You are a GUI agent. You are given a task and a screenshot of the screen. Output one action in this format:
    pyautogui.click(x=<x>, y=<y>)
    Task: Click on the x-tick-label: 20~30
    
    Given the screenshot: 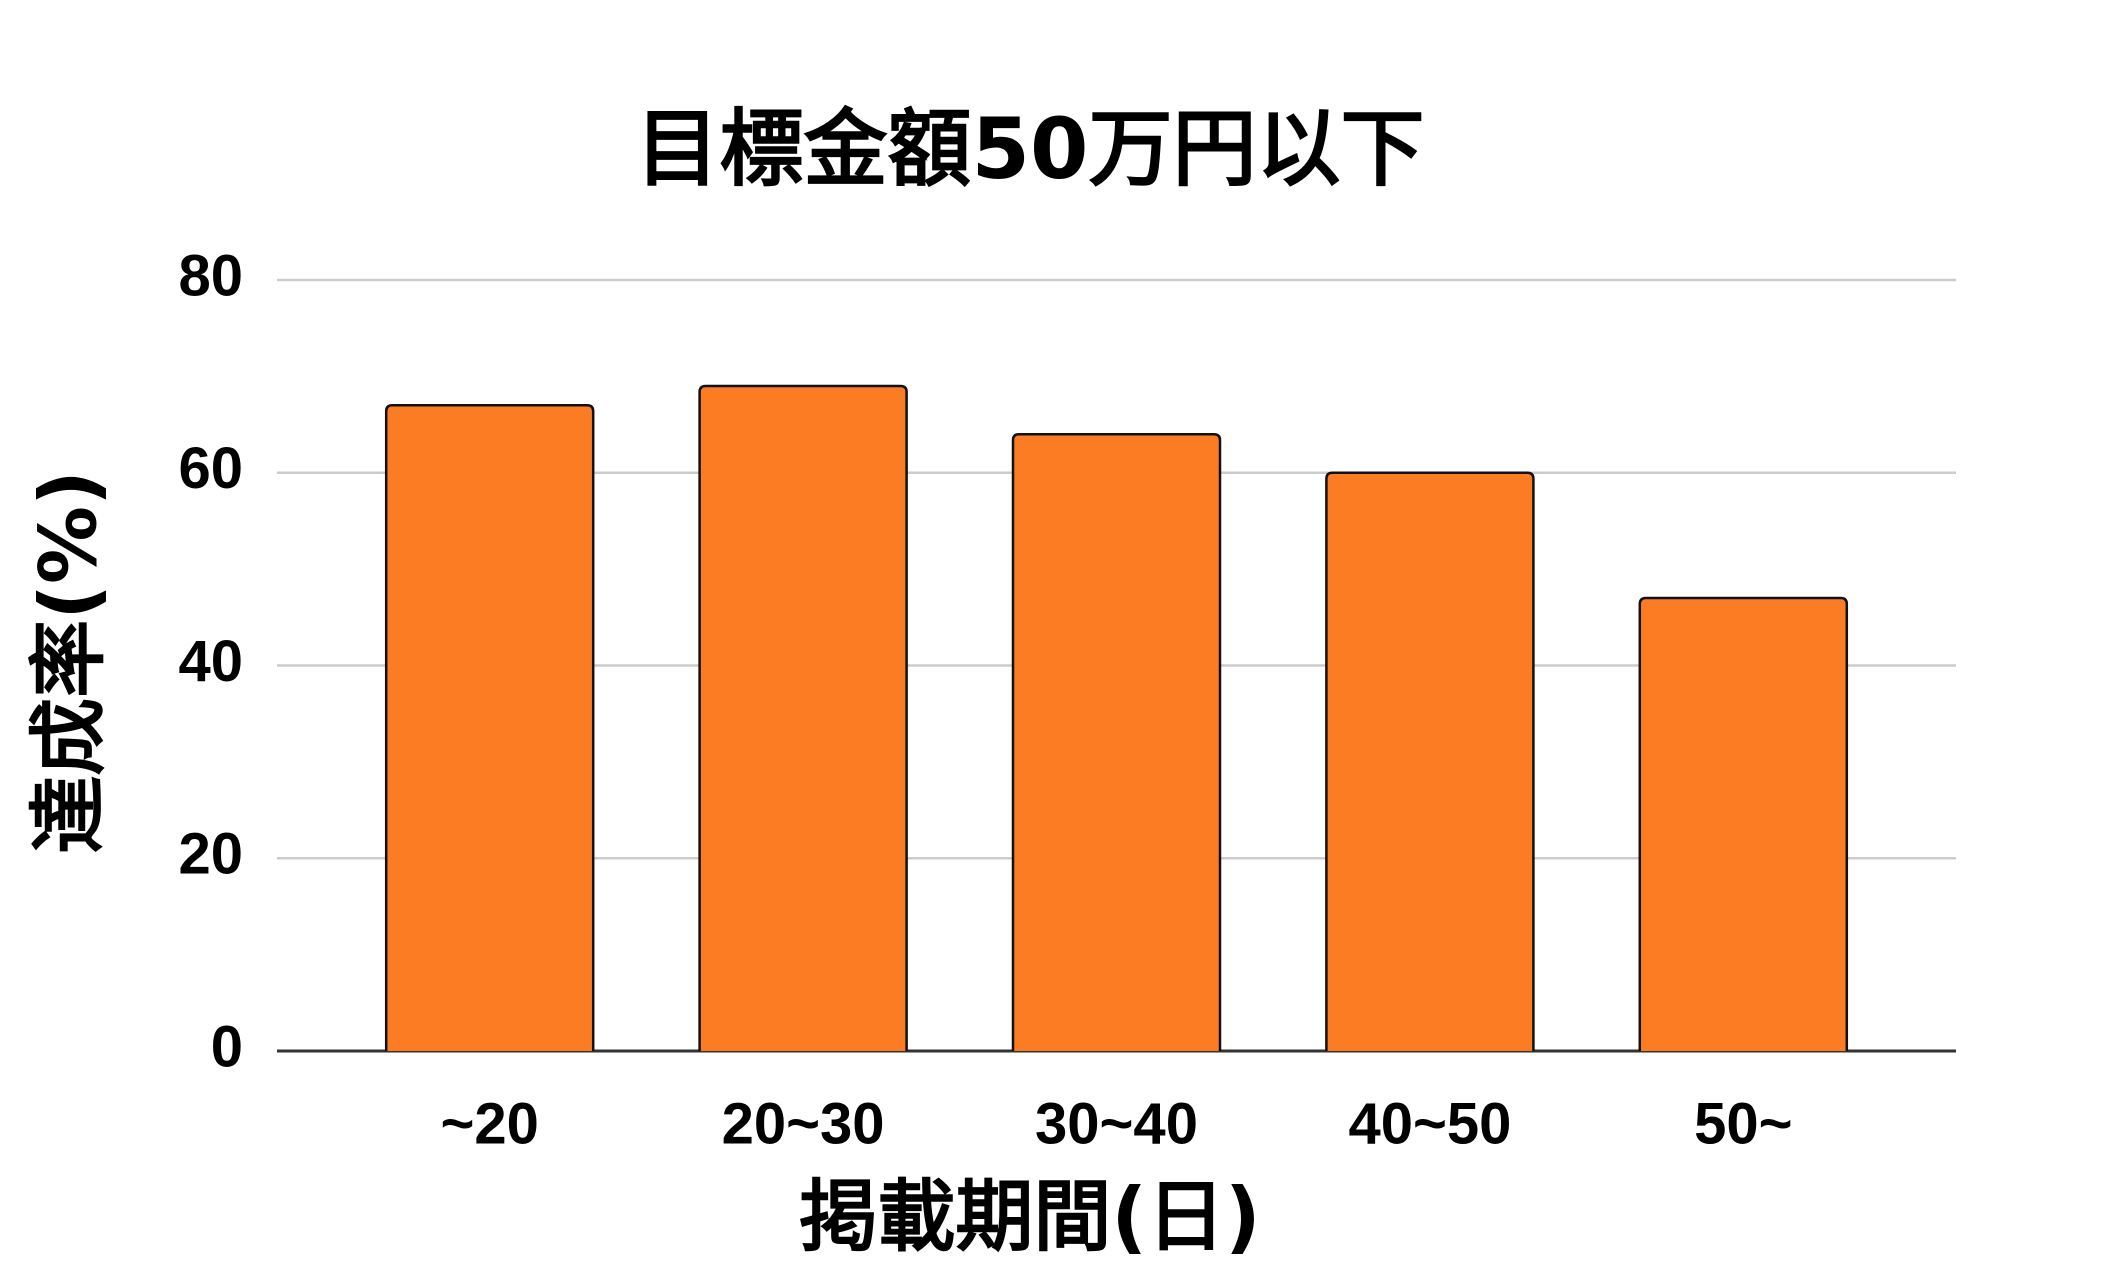 What is the action you would take?
    pyautogui.click(x=803, y=1123)
    